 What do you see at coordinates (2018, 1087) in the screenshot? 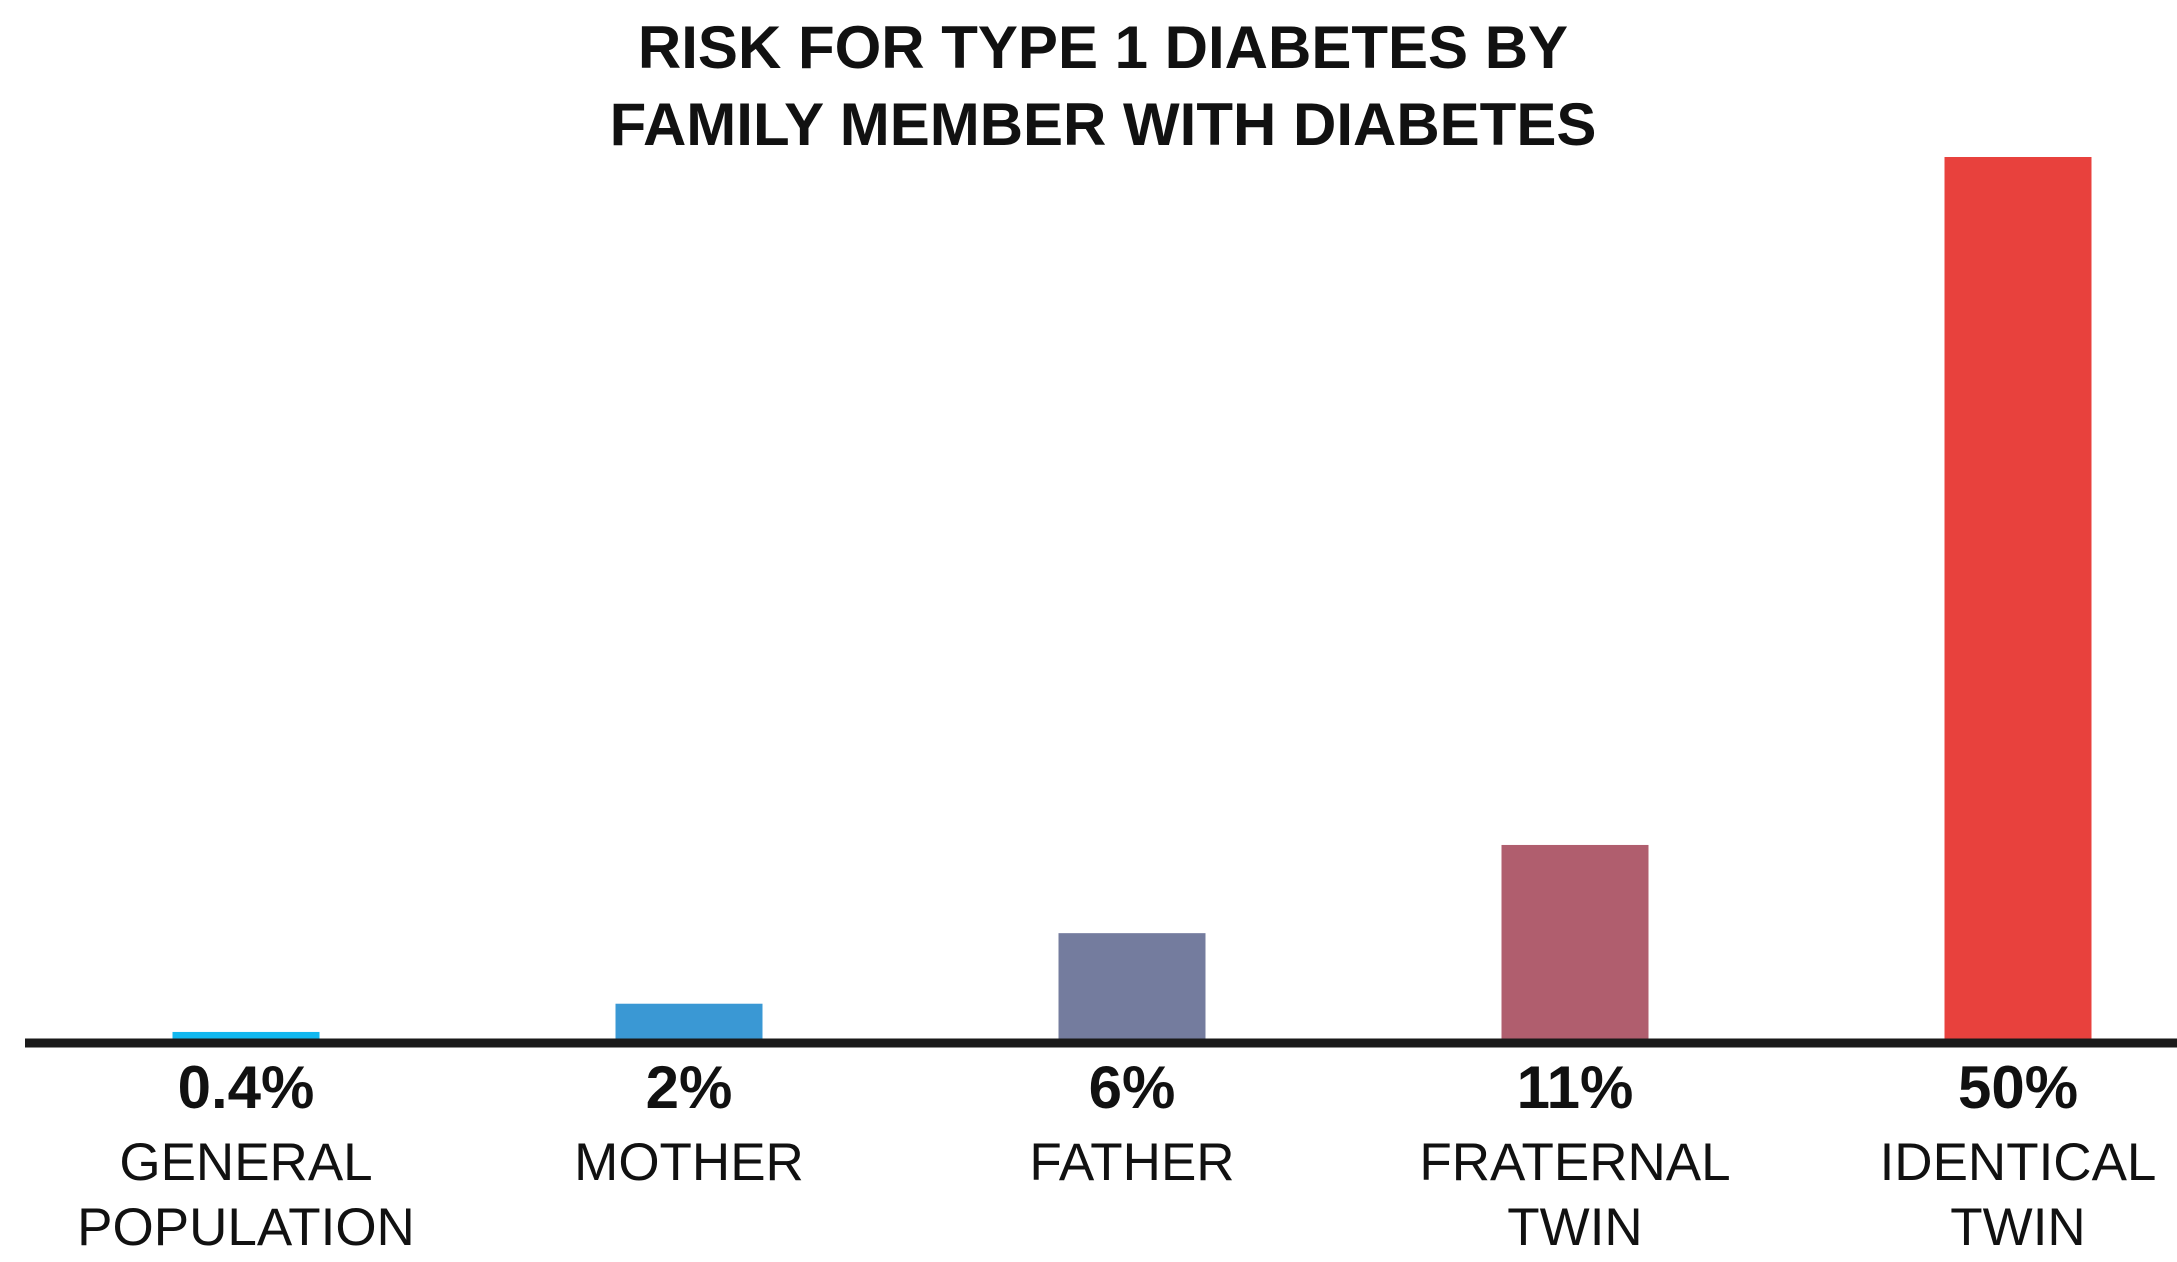
I see `value-label-4: 50%` at bounding box center [2018, 1087].